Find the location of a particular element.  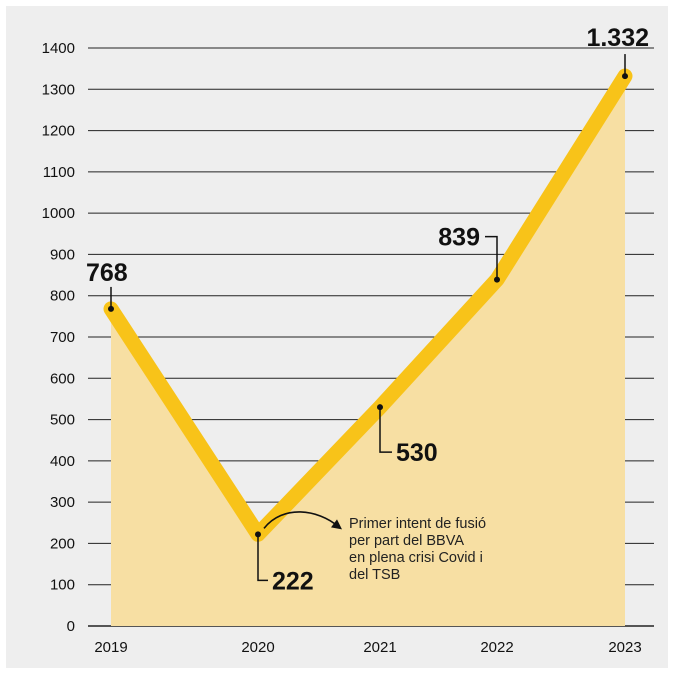

y-tick-label-900: 900 is located at coordinates (62, 254).